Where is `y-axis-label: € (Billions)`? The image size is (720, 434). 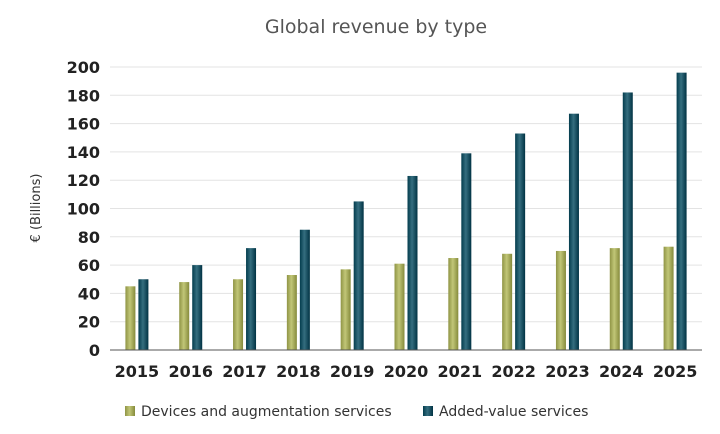 y-axis-label: € (Billions) is located at coordinates (36, 208).